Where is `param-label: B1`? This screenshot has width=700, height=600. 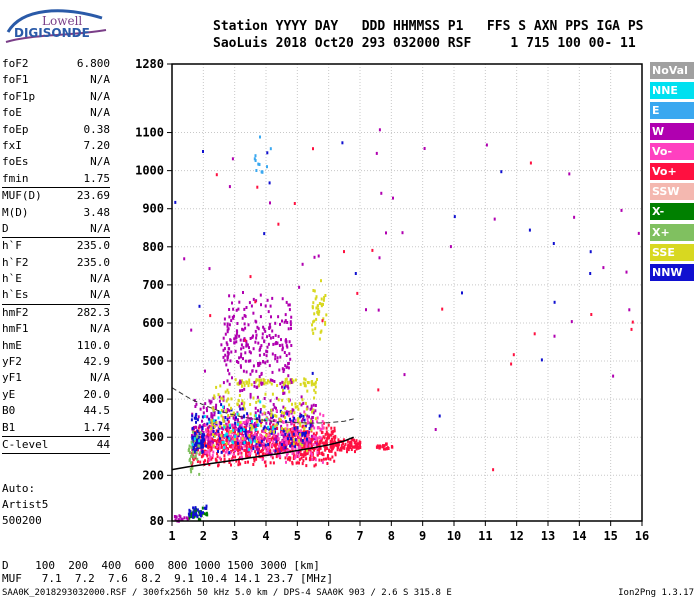
param-label: B1 is located at coordinates (9, 427).